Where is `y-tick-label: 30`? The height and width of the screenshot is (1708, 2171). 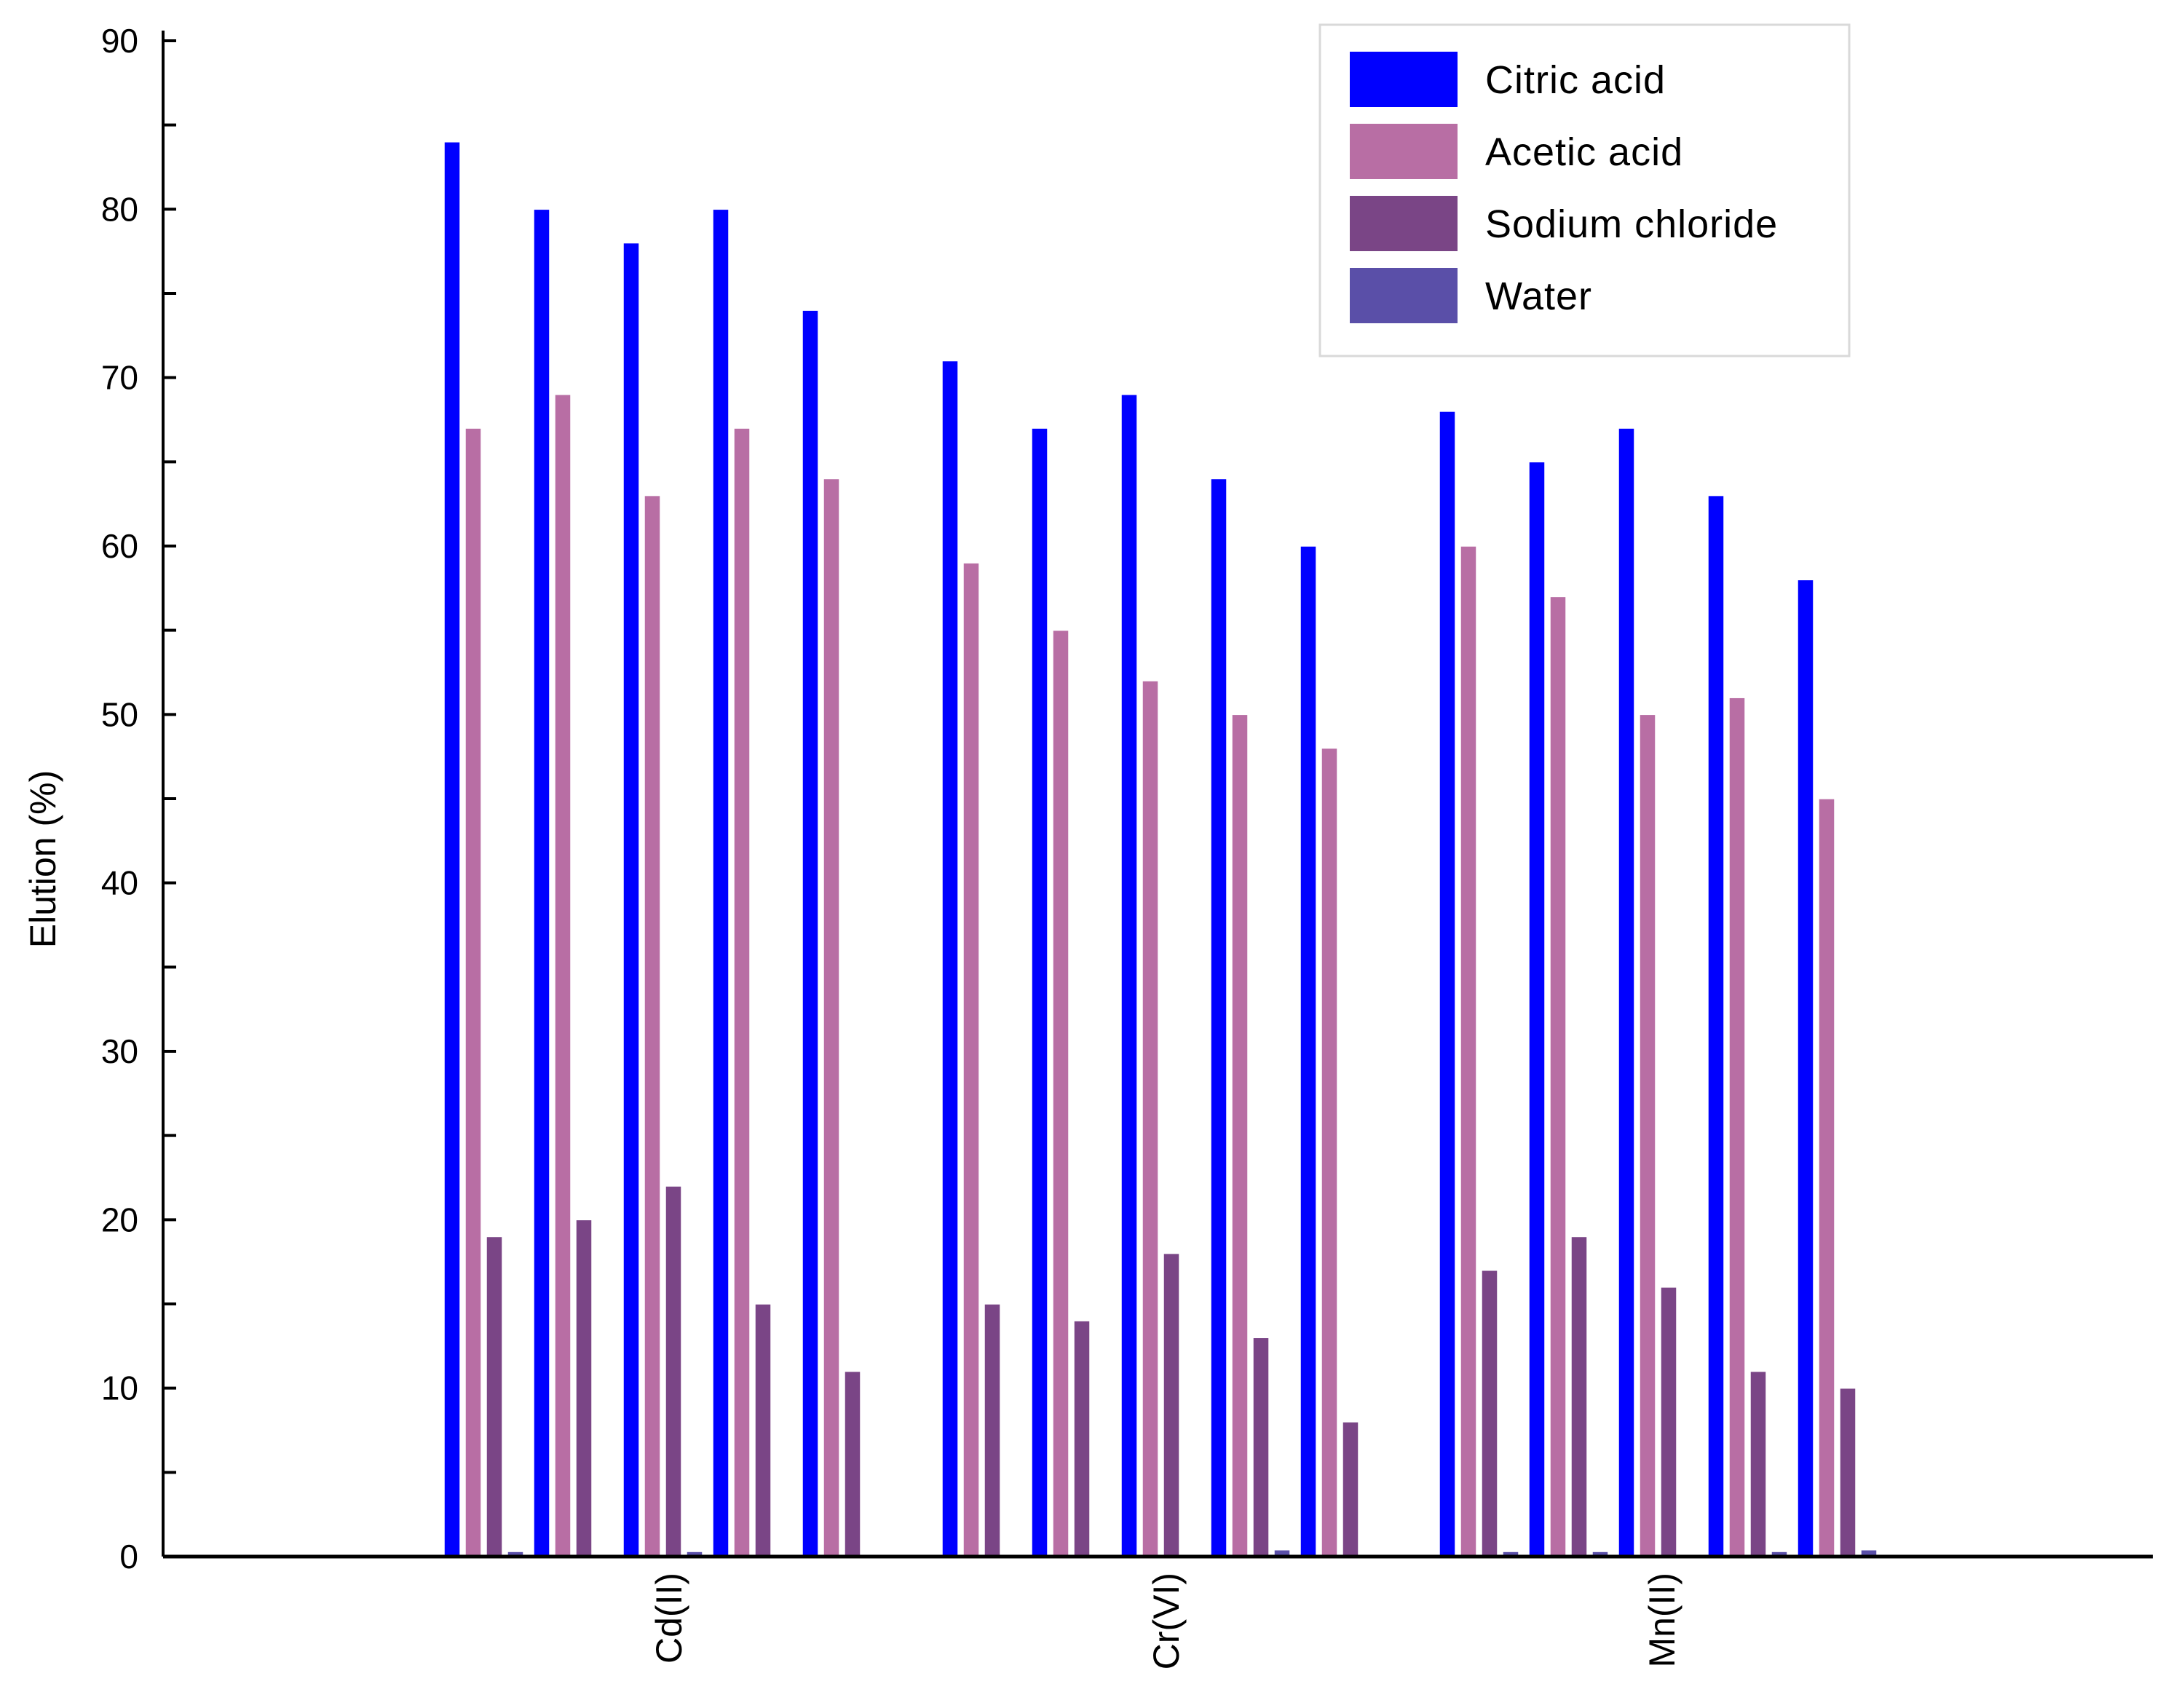
y-tick-label: 30 is located at coordinates (119, 1051).